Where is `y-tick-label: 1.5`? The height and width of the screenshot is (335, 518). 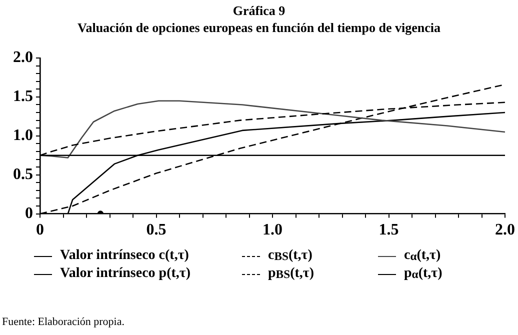
y-tick-label: 1.5 is located at coordinates (23, 97).